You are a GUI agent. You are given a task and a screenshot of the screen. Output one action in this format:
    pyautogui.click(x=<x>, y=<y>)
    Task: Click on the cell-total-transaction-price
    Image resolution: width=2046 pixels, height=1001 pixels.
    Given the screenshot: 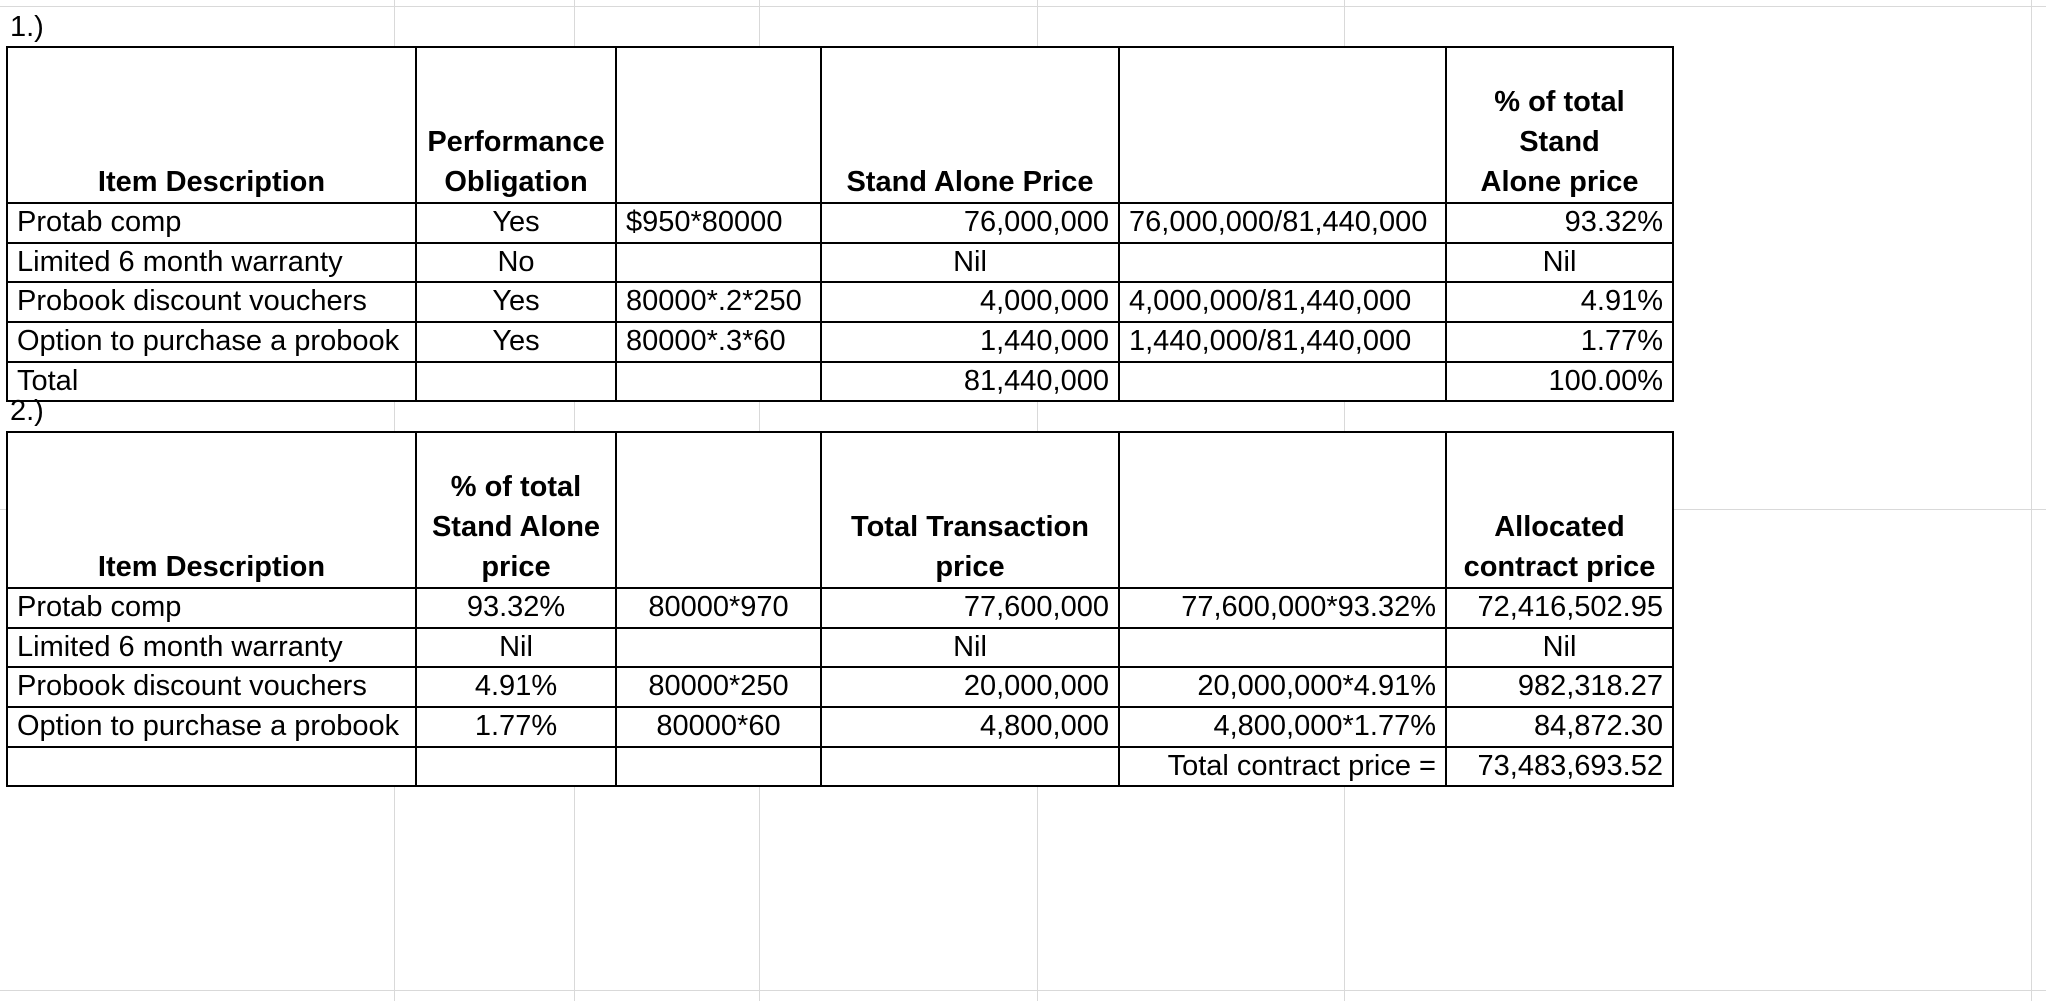 What is the action you would take?
    pyautogui.click(x=970, y=766)
    